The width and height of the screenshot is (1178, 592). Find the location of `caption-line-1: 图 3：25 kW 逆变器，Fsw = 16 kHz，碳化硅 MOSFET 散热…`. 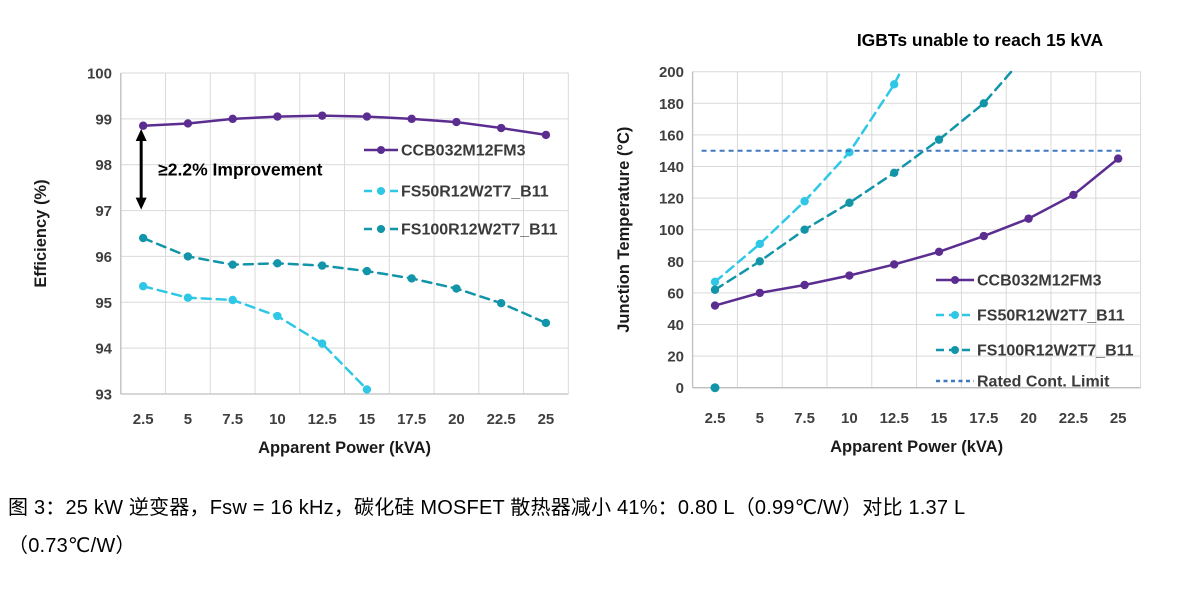

caption-line-1: 图 3：25 kW 逆变器，Fsw = 16 kHz，碳化硅 MOSFET 散热… is located at coordinates (487, 508).